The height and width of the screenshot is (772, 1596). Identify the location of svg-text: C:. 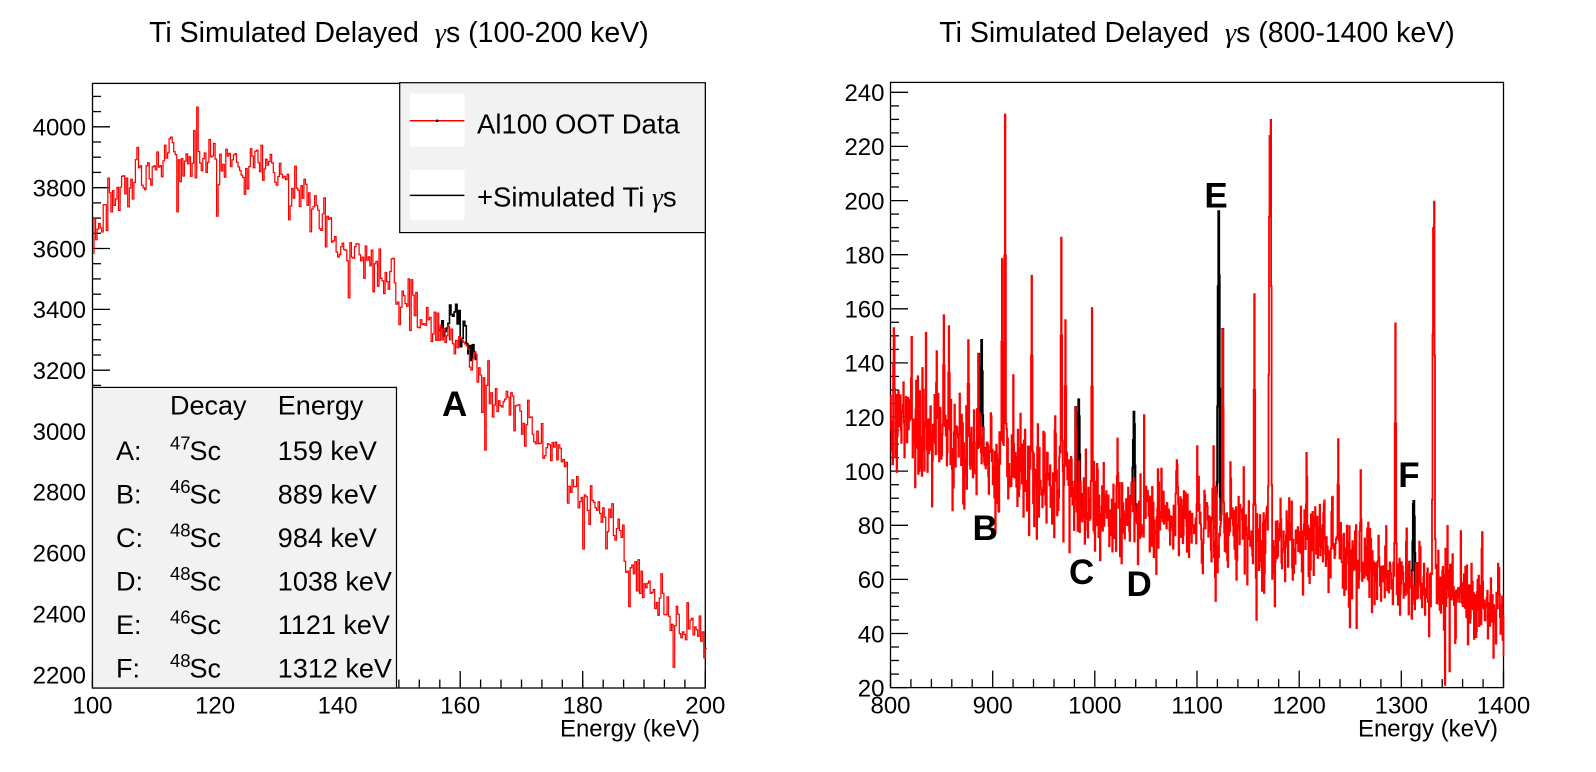
(129, 538).